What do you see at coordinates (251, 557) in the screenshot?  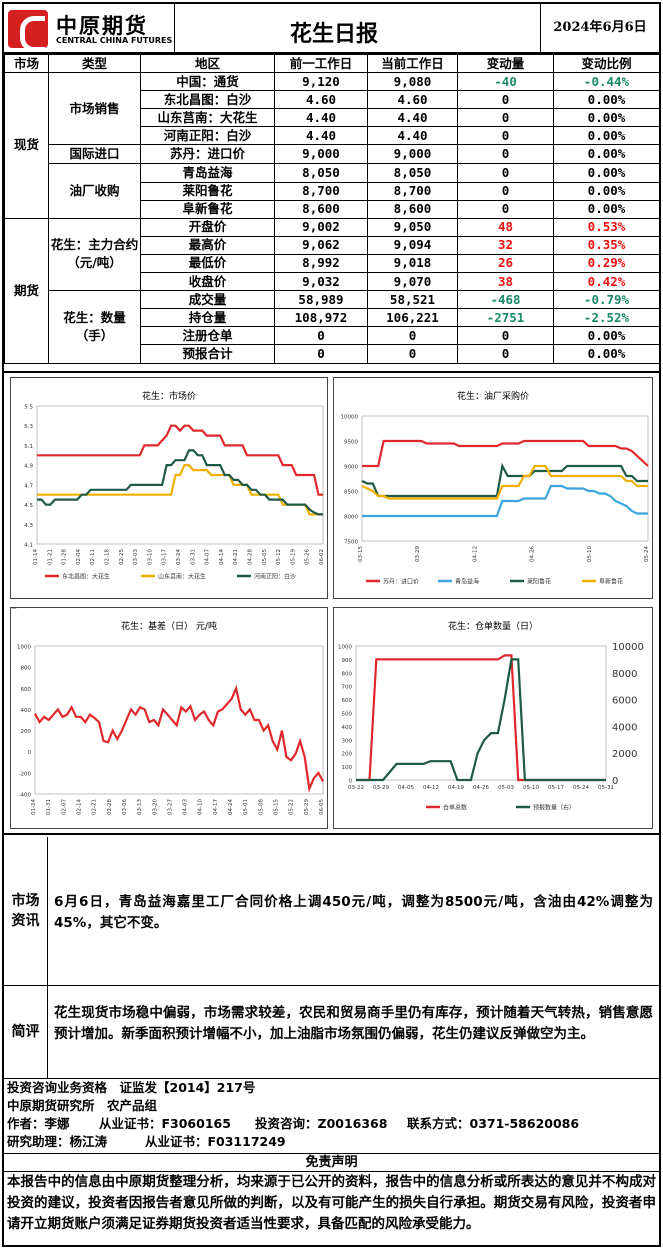 I see `x-tick-label: 04-28` at bounding box center [251, 557].